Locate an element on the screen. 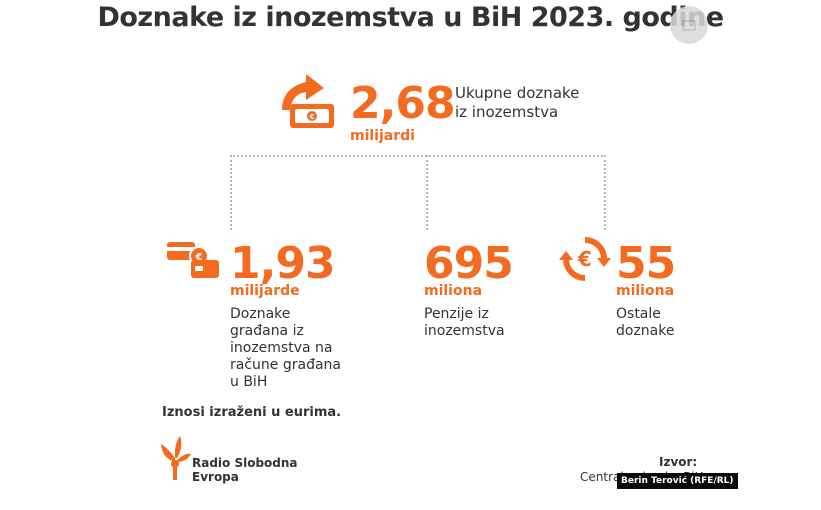  page-title: Doznake iz inozemstva u BiH 2023. godine is located at coordinates (410, 17).